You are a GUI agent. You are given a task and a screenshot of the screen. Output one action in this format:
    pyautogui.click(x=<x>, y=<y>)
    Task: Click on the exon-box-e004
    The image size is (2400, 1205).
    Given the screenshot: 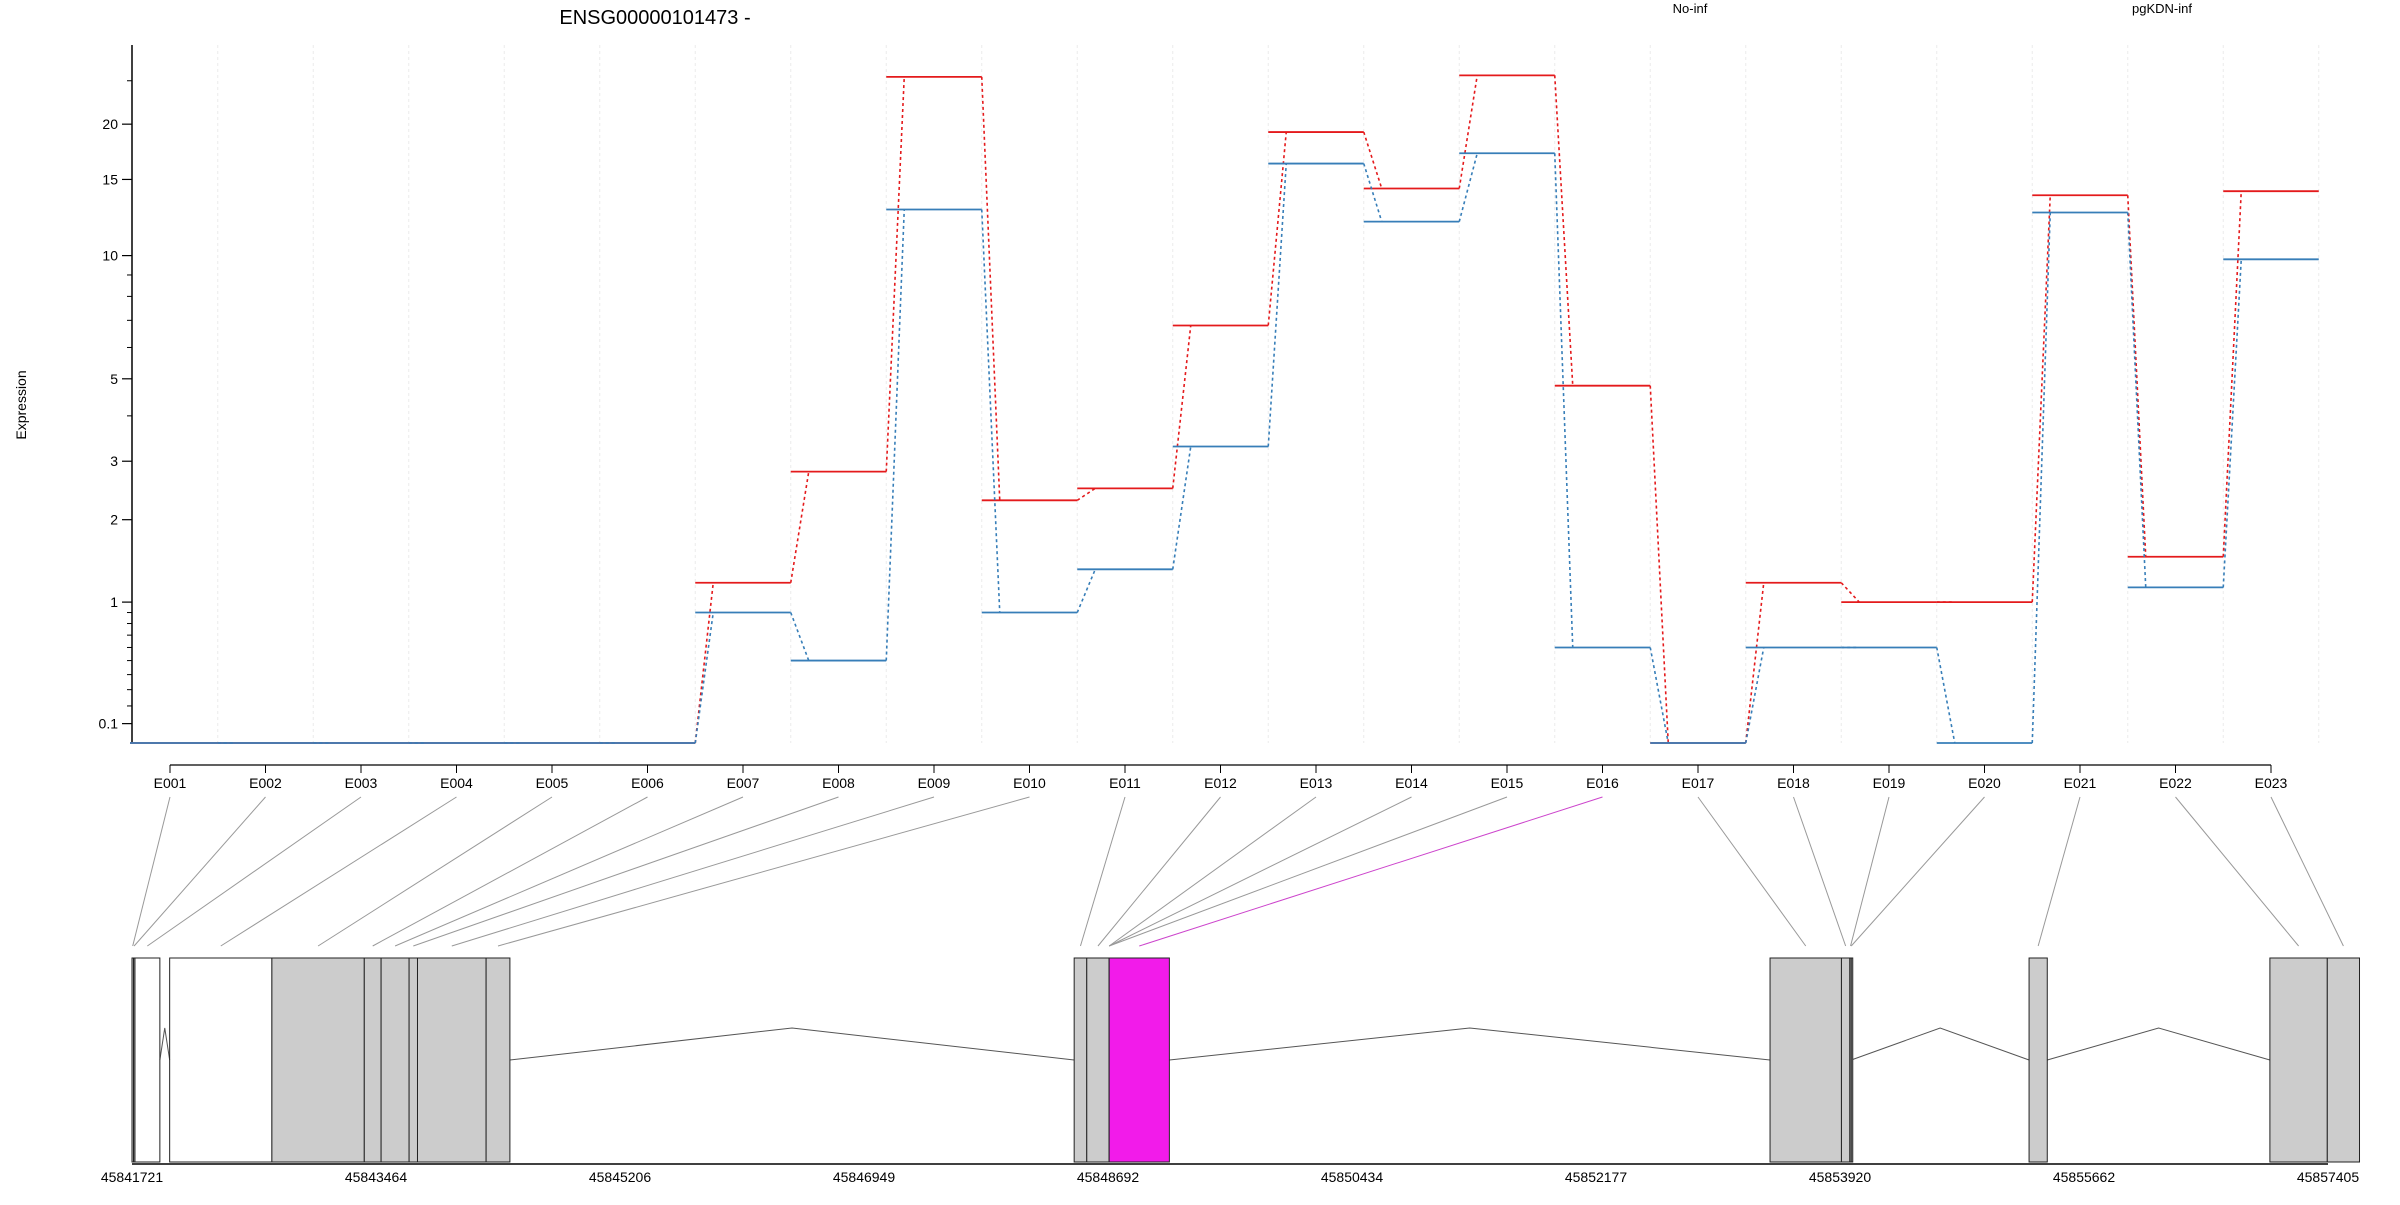 What is the action you would take?
    pyautogui.click(x=221, y=1060)
    